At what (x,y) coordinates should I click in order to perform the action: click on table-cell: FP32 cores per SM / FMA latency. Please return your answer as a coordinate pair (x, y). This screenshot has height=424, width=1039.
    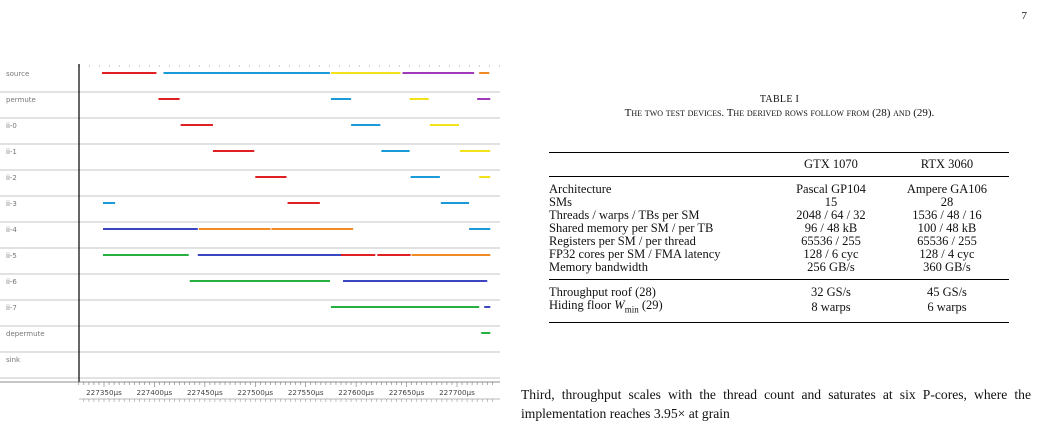
    Looking at the image, I should click on (635, 254).